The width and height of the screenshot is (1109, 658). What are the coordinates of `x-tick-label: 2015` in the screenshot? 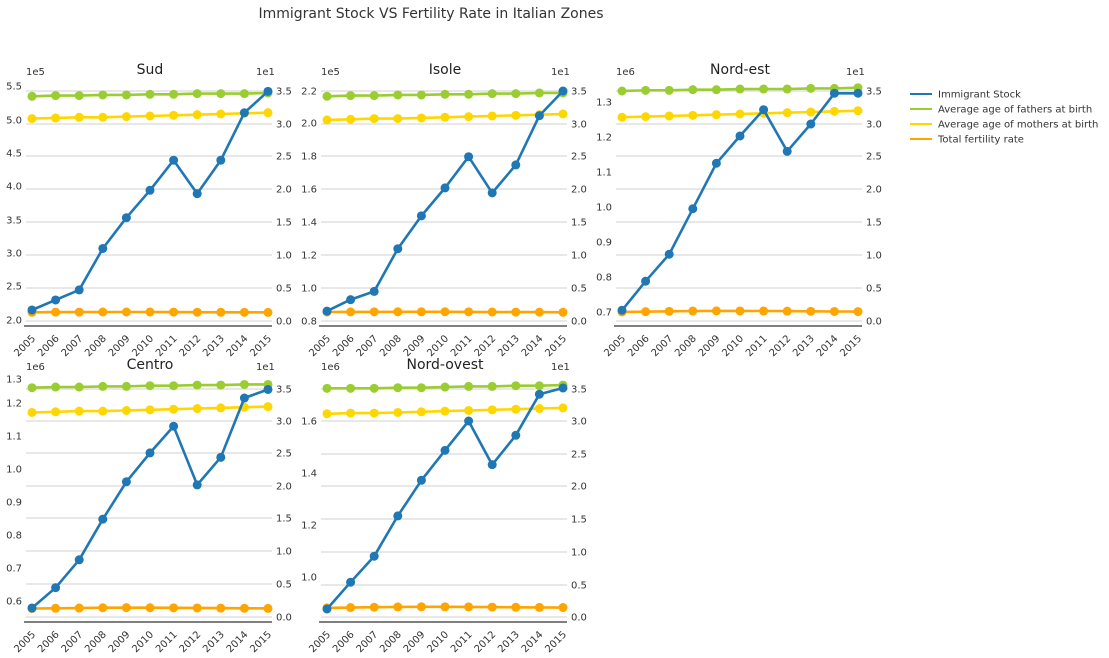 It's located at (851, 346).